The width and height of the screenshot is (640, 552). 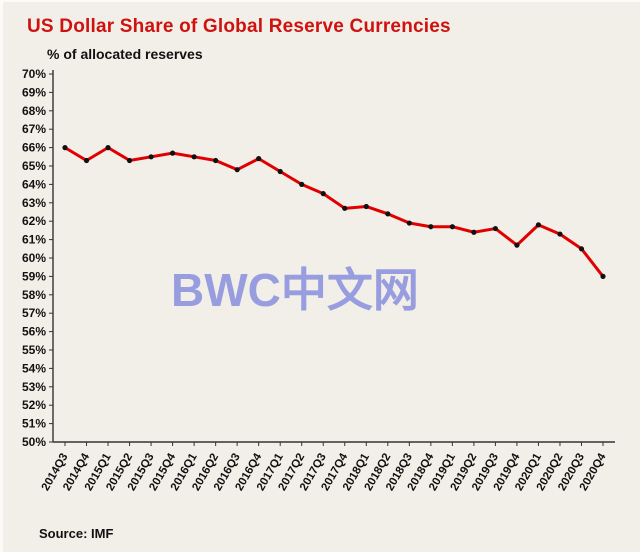 I want to click on y-tick-label: 57%, so click(x=34, y=313).